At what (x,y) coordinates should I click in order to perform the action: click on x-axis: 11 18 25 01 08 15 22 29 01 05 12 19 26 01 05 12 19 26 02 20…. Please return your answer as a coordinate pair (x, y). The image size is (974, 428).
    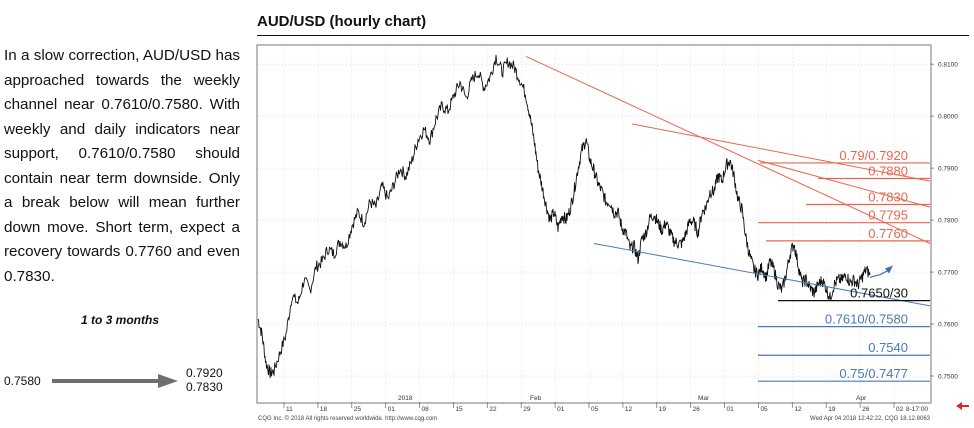
    Looking at the image, I should click on (594, 408).